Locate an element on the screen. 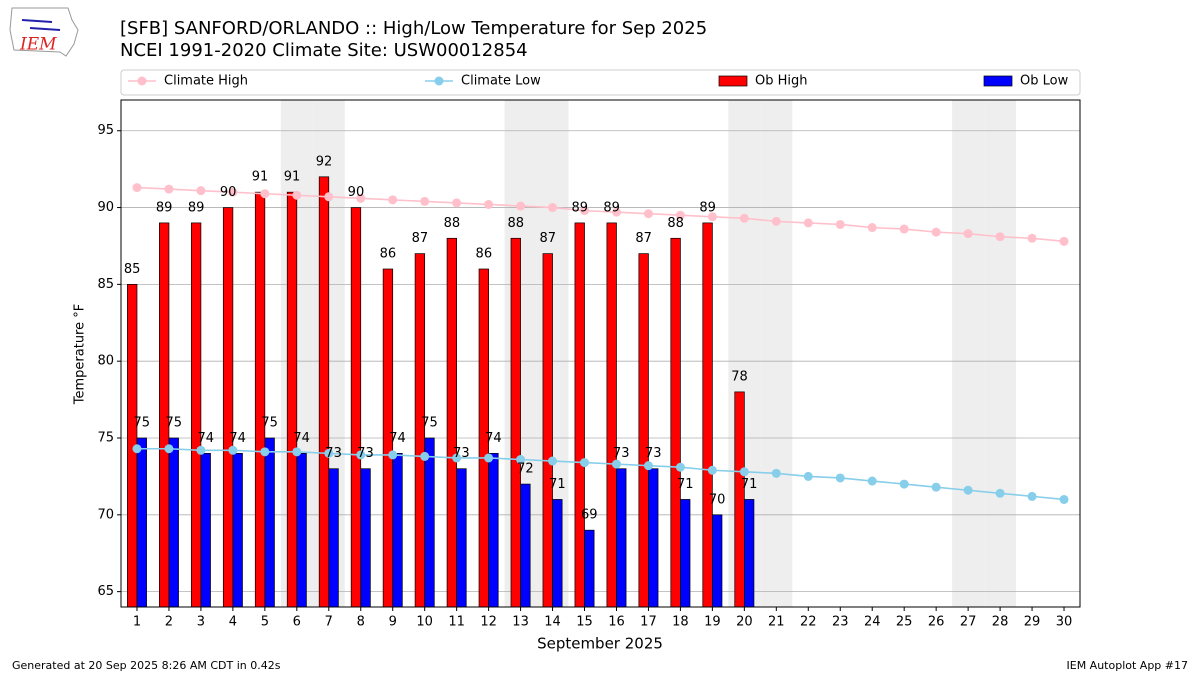 The width and height of the screenshot is (1200, 675). legend-swatch is located at coordinates (998, 81).